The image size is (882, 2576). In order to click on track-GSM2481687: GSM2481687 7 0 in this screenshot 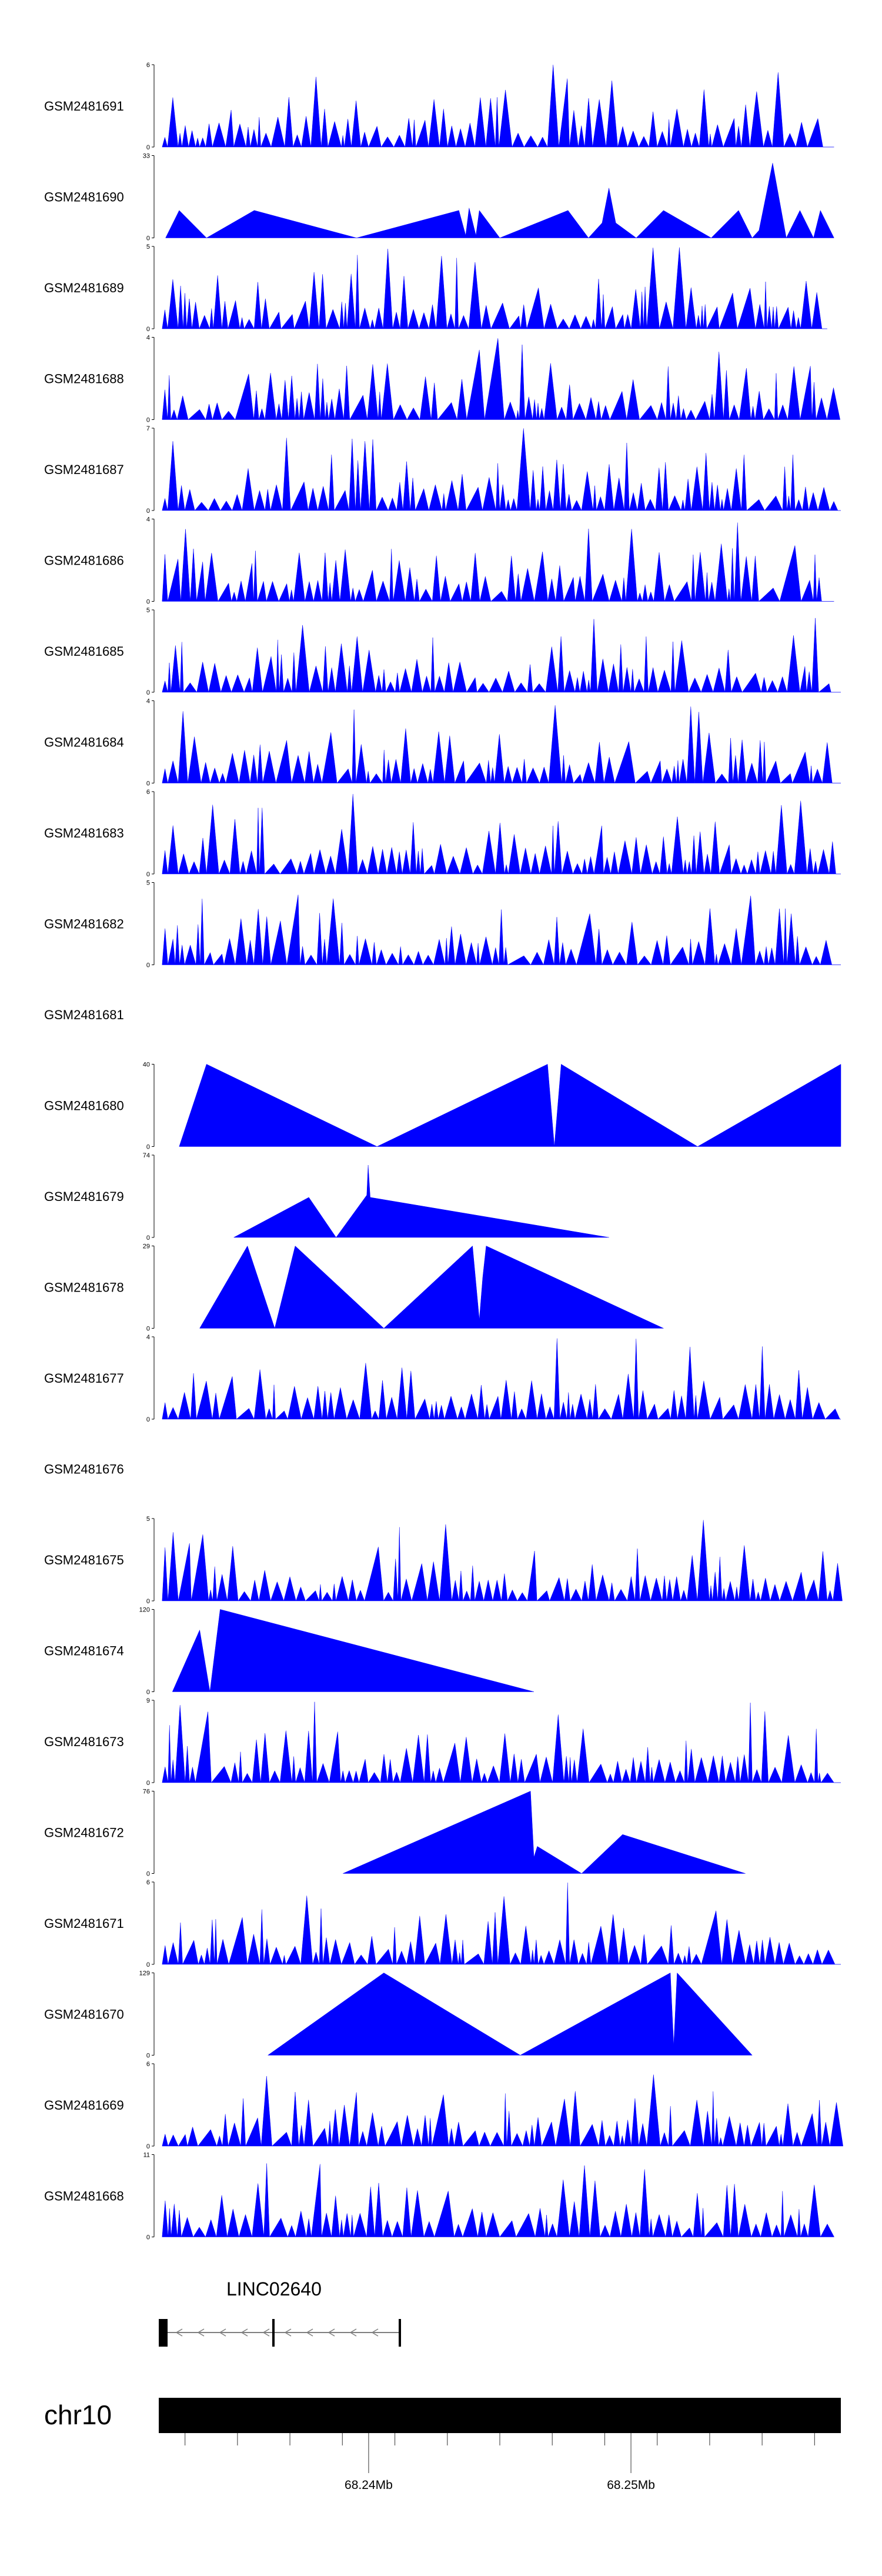, I will do `click(442, 470)`.